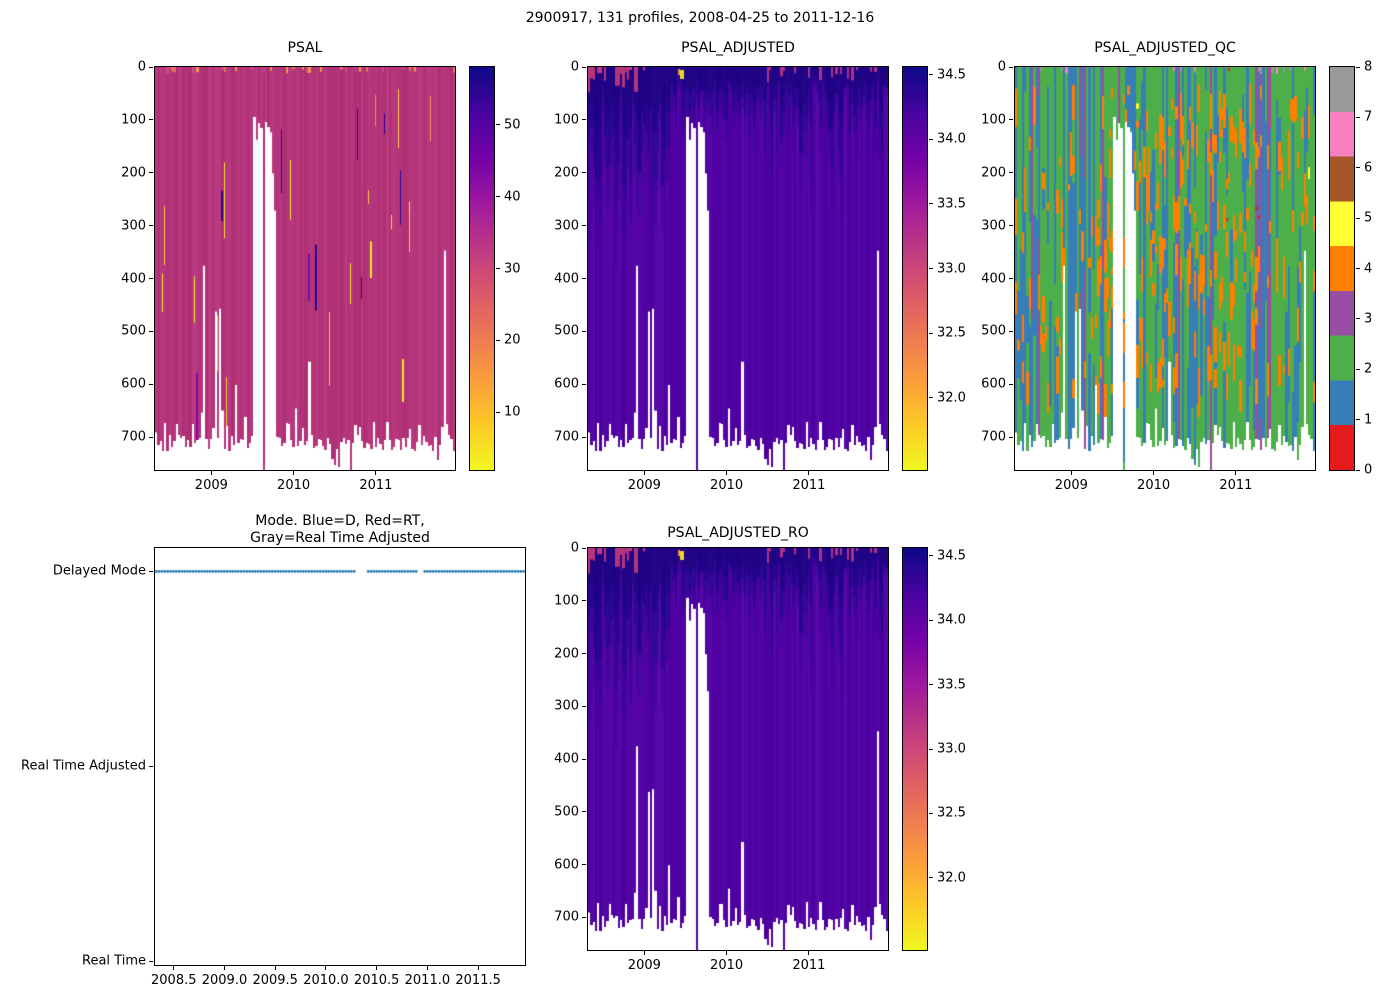  Describe the element at coordinates (376, 980) in the screenshot. I see `tick-label: 2010.5` at that location.